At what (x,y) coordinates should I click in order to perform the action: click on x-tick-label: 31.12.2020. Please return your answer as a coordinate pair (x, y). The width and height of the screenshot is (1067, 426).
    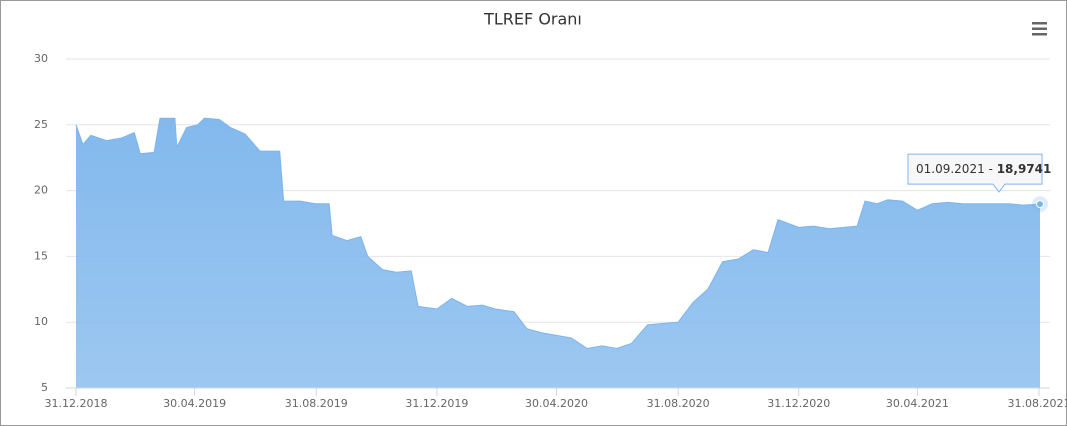
    Looking at the image, I should click on (798, 403).